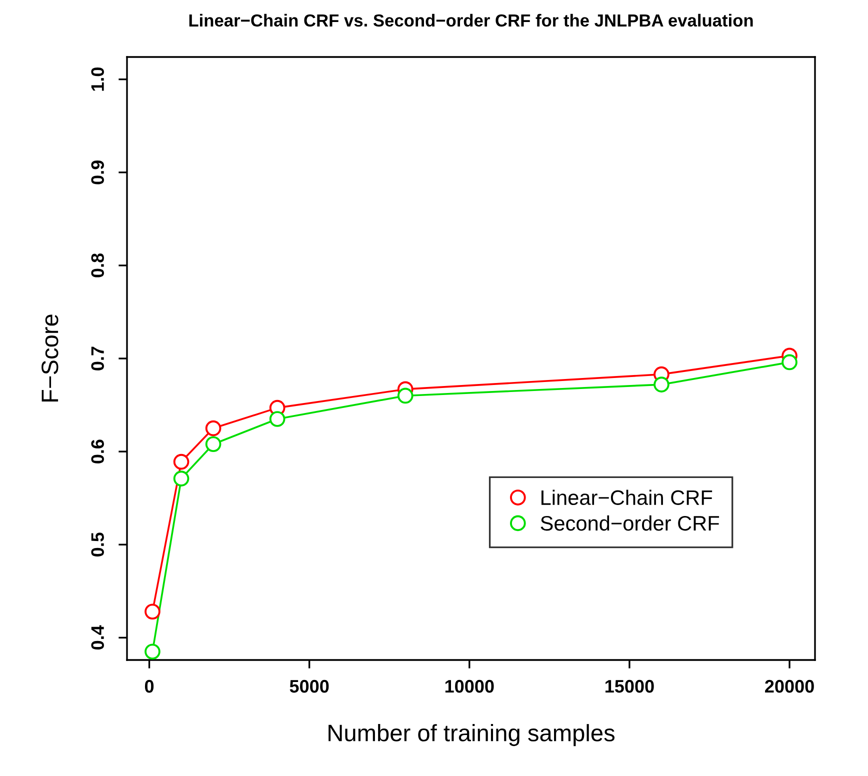 Image resolution: width=868 pixels, height=776 pixels. I want to click on x-tick-label: 5000, so click(309, 686).